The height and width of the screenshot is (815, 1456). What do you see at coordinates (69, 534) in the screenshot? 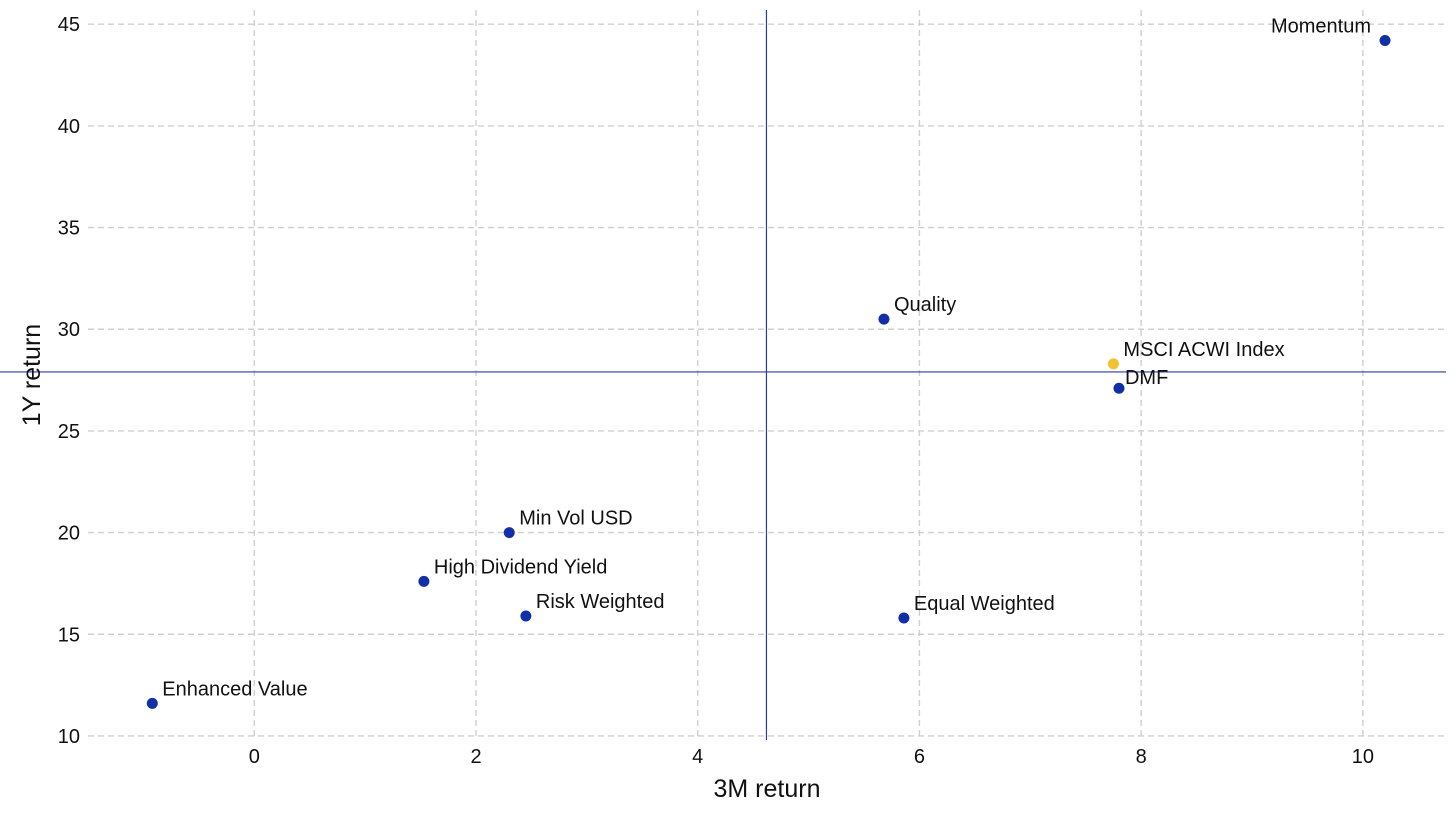
I see `y-tick-label: 20` at bounding box center [69, 534].